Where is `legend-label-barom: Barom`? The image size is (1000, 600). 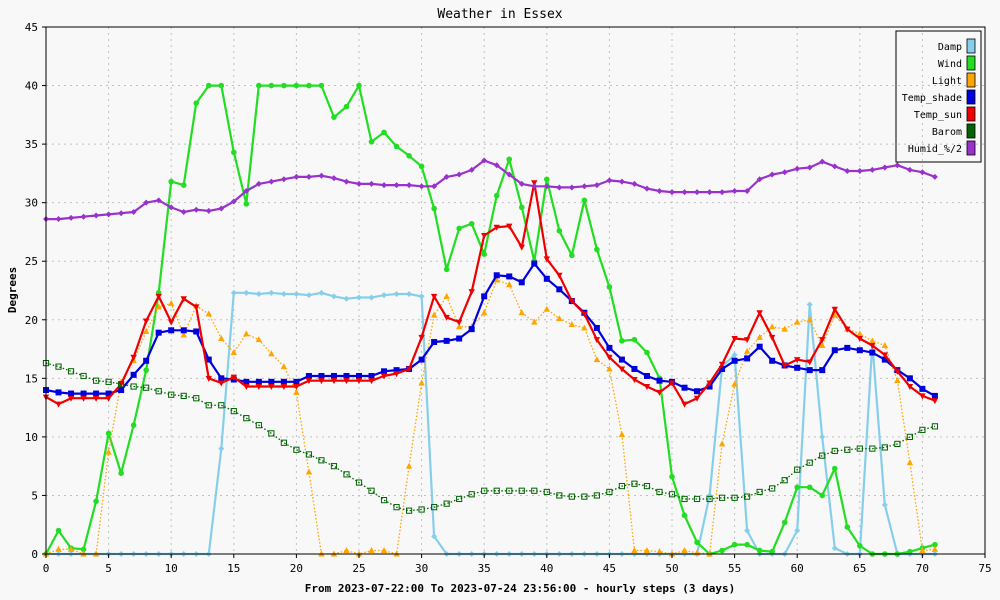
legend-label-barom: Barom is located at coordinates (947, 132).